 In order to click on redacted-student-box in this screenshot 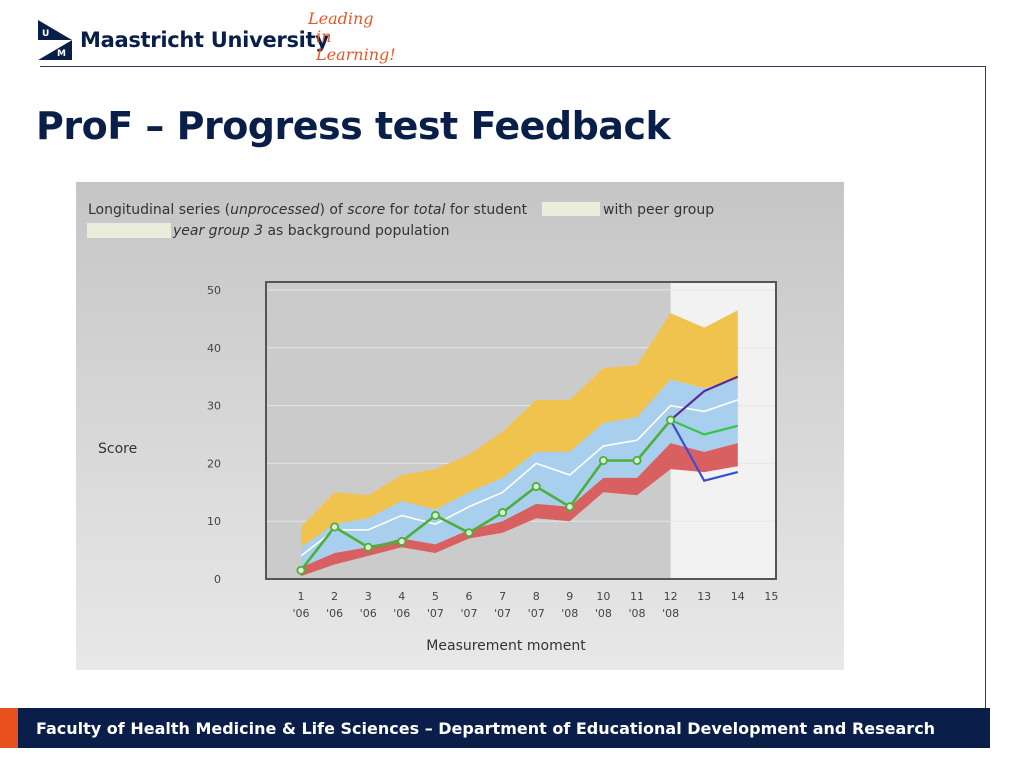, I will do `click(571, 209)`.